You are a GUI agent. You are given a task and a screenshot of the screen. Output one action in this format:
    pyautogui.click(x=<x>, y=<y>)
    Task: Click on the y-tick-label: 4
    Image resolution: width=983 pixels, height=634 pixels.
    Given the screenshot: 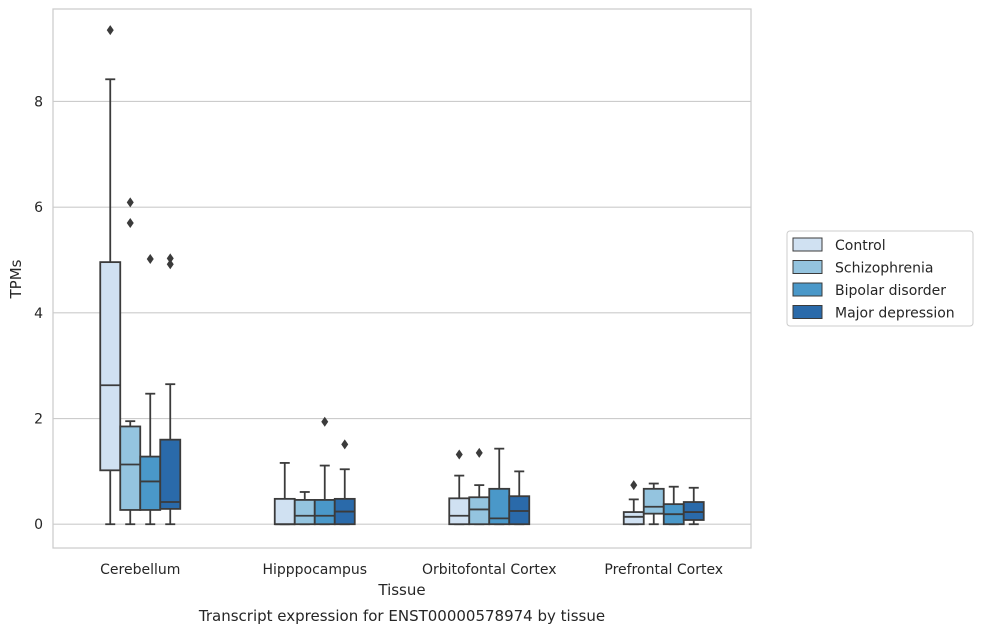 What is the action you would take?
    pyautogui.click(x=38, y=314)
    